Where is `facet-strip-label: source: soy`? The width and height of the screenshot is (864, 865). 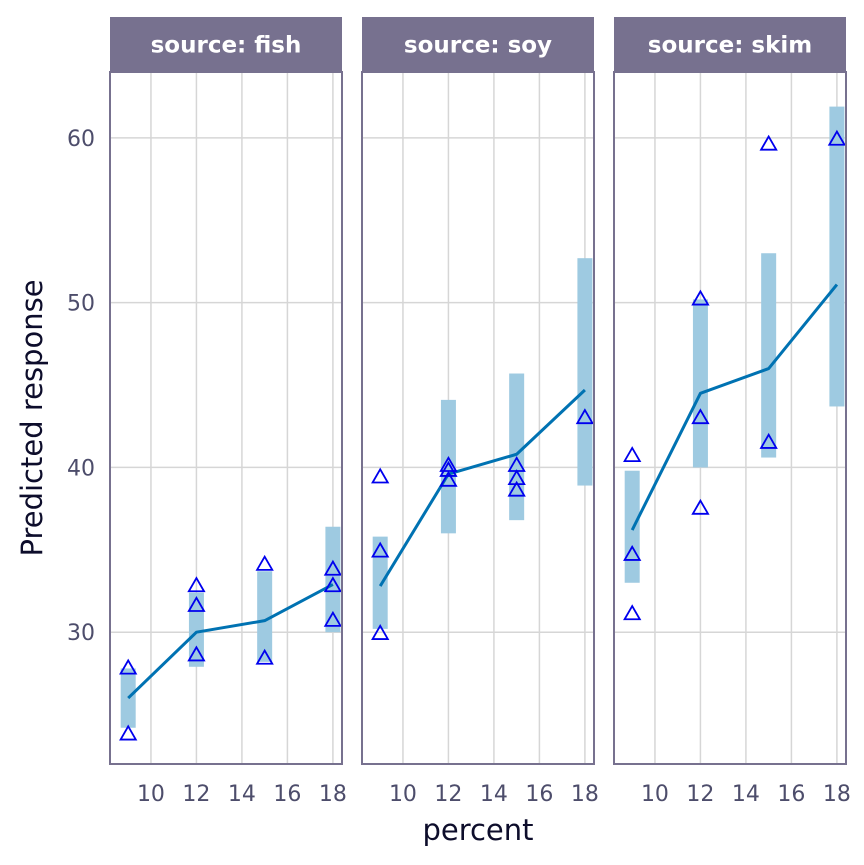
facet-strip-label: source: soy is located at coordinates (478, 46).